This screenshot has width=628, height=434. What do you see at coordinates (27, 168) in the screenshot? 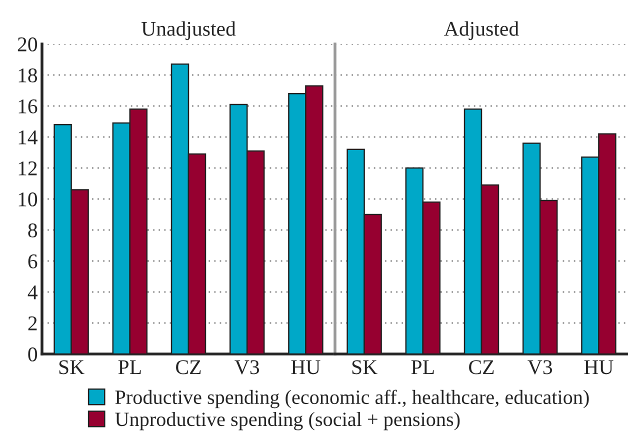
I see `y-tick-label: 12` at bounding box center [27, 168].